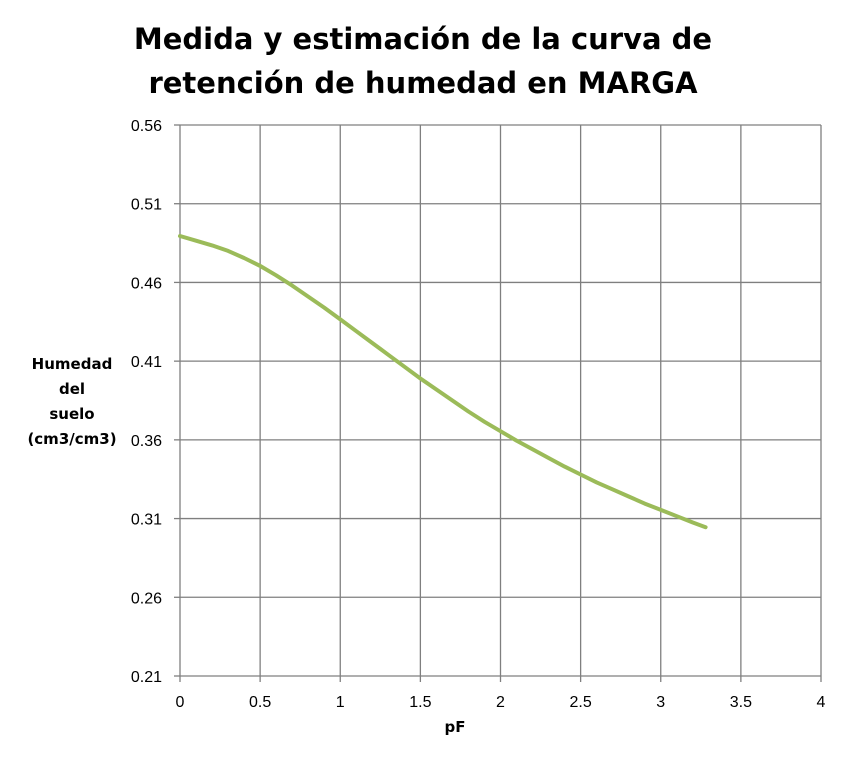 The image size is (846, 763). I want to click on y-tick-label: 0.56, so click(146, 126).